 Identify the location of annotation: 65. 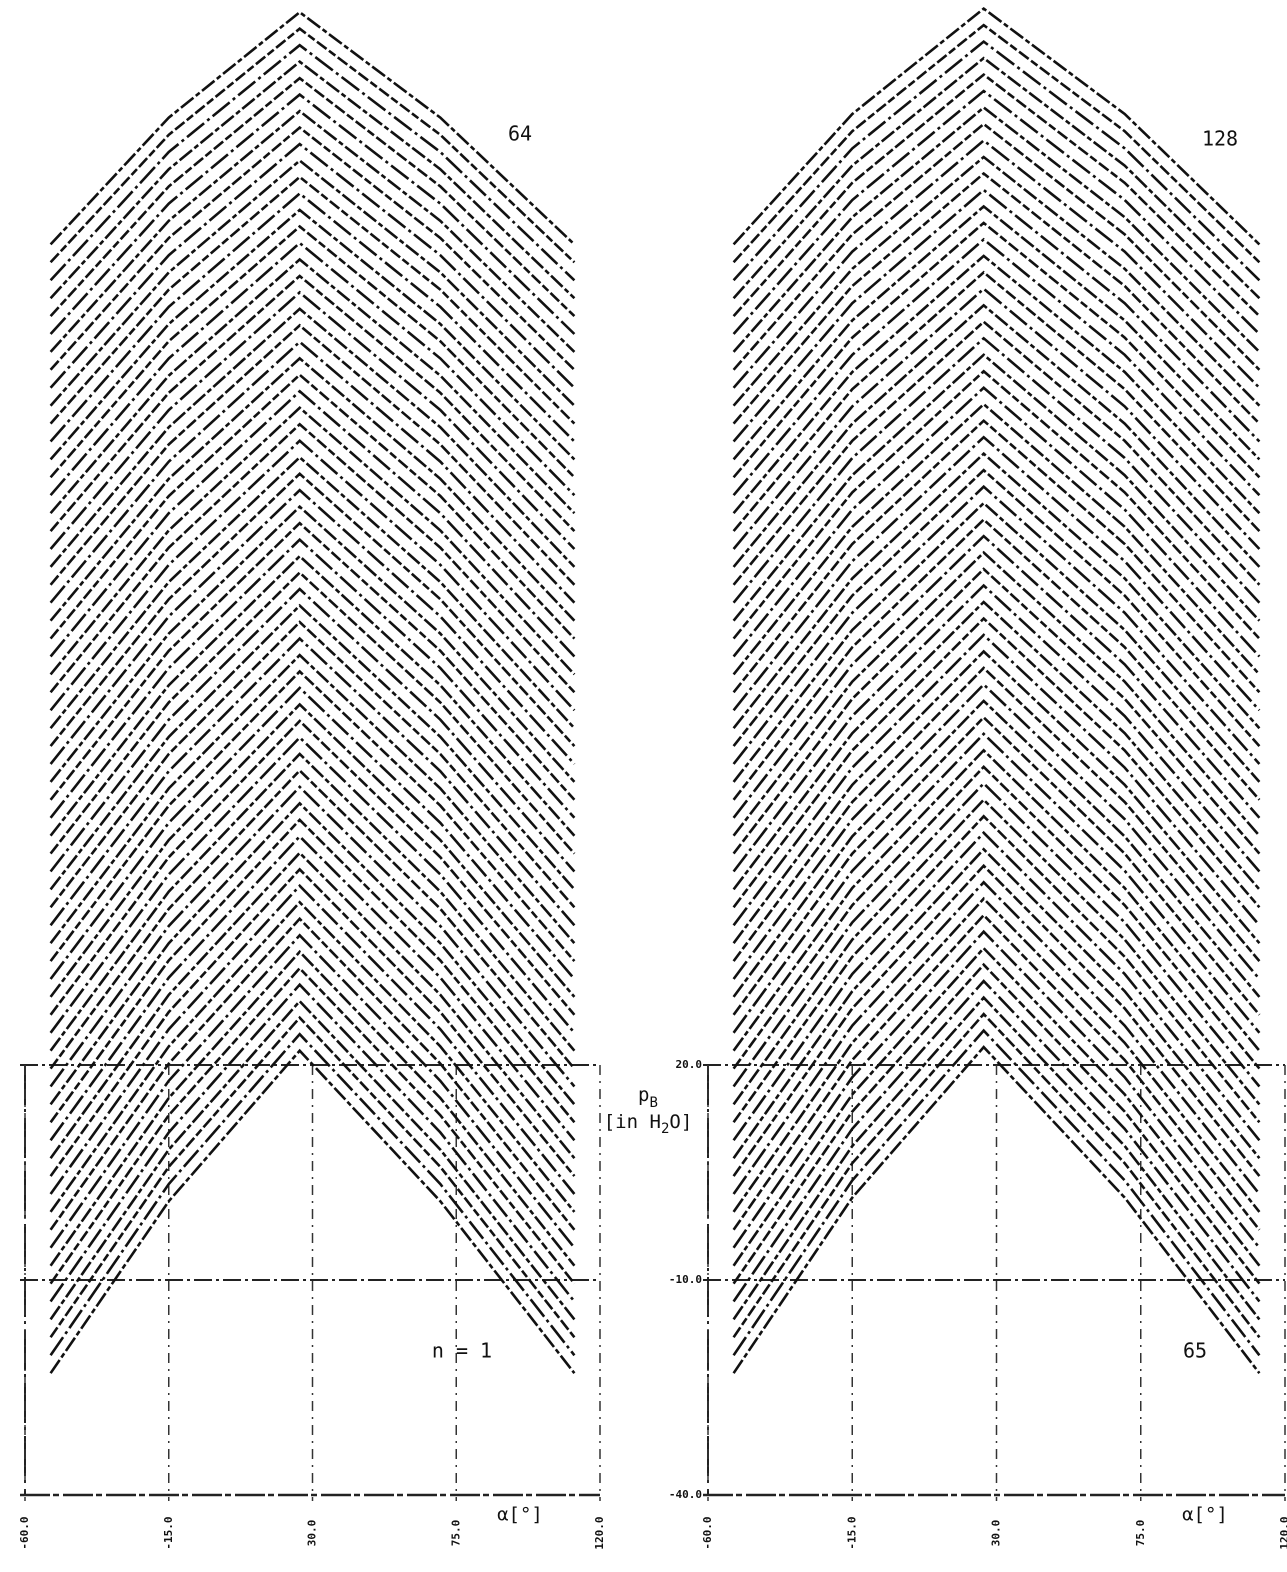
(1195, 1351).